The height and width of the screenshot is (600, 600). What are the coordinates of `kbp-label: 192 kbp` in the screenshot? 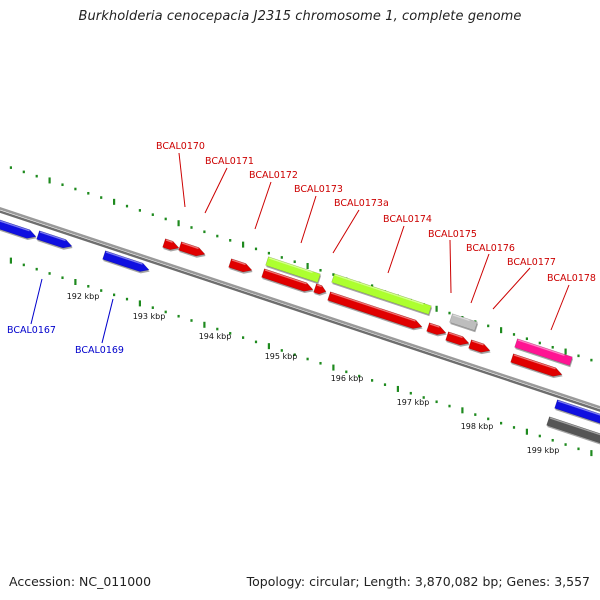 It's located at (83, 296).